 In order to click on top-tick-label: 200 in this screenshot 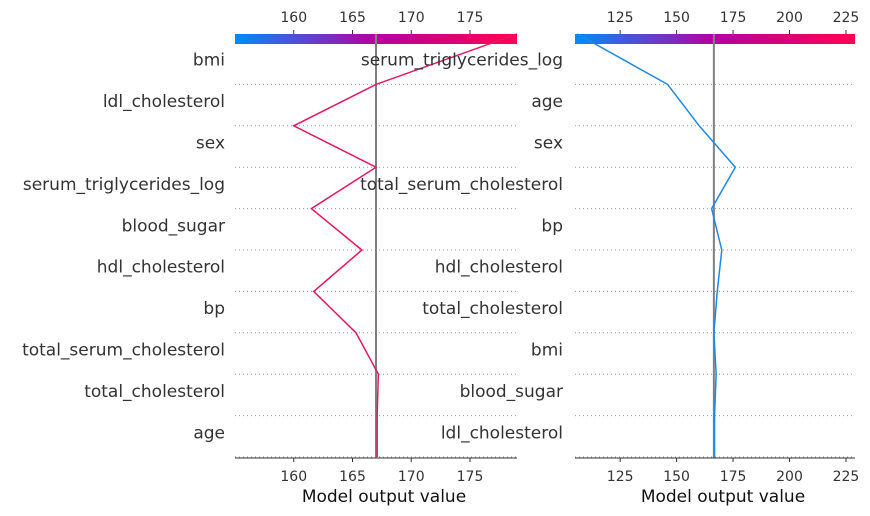, I will do `click(789, 18)`.